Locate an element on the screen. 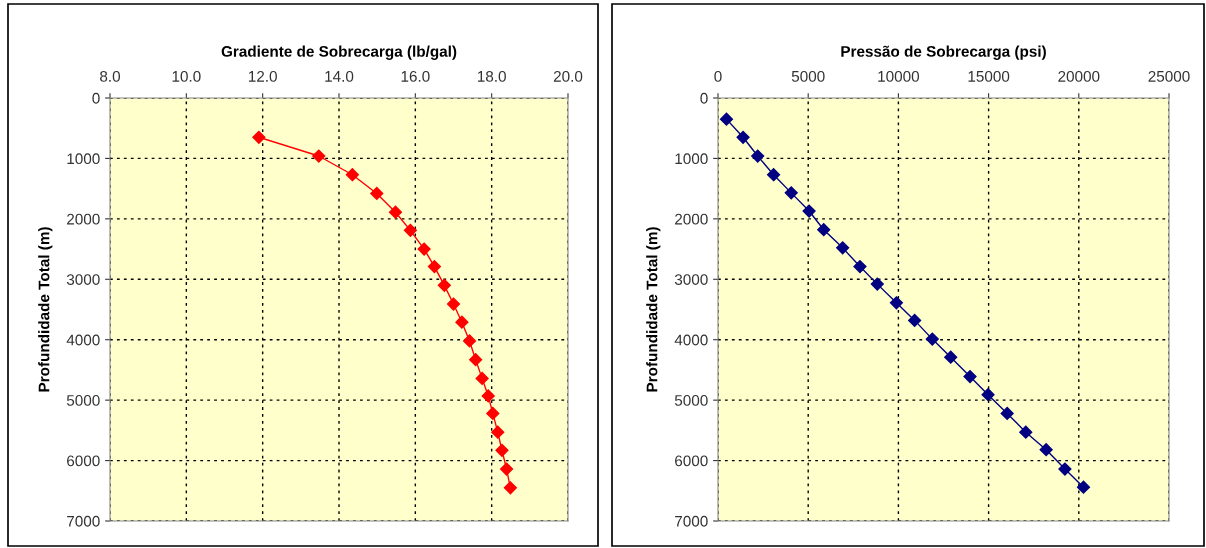  x-tick-label: 16.0 is located at coordinates (415, 76).